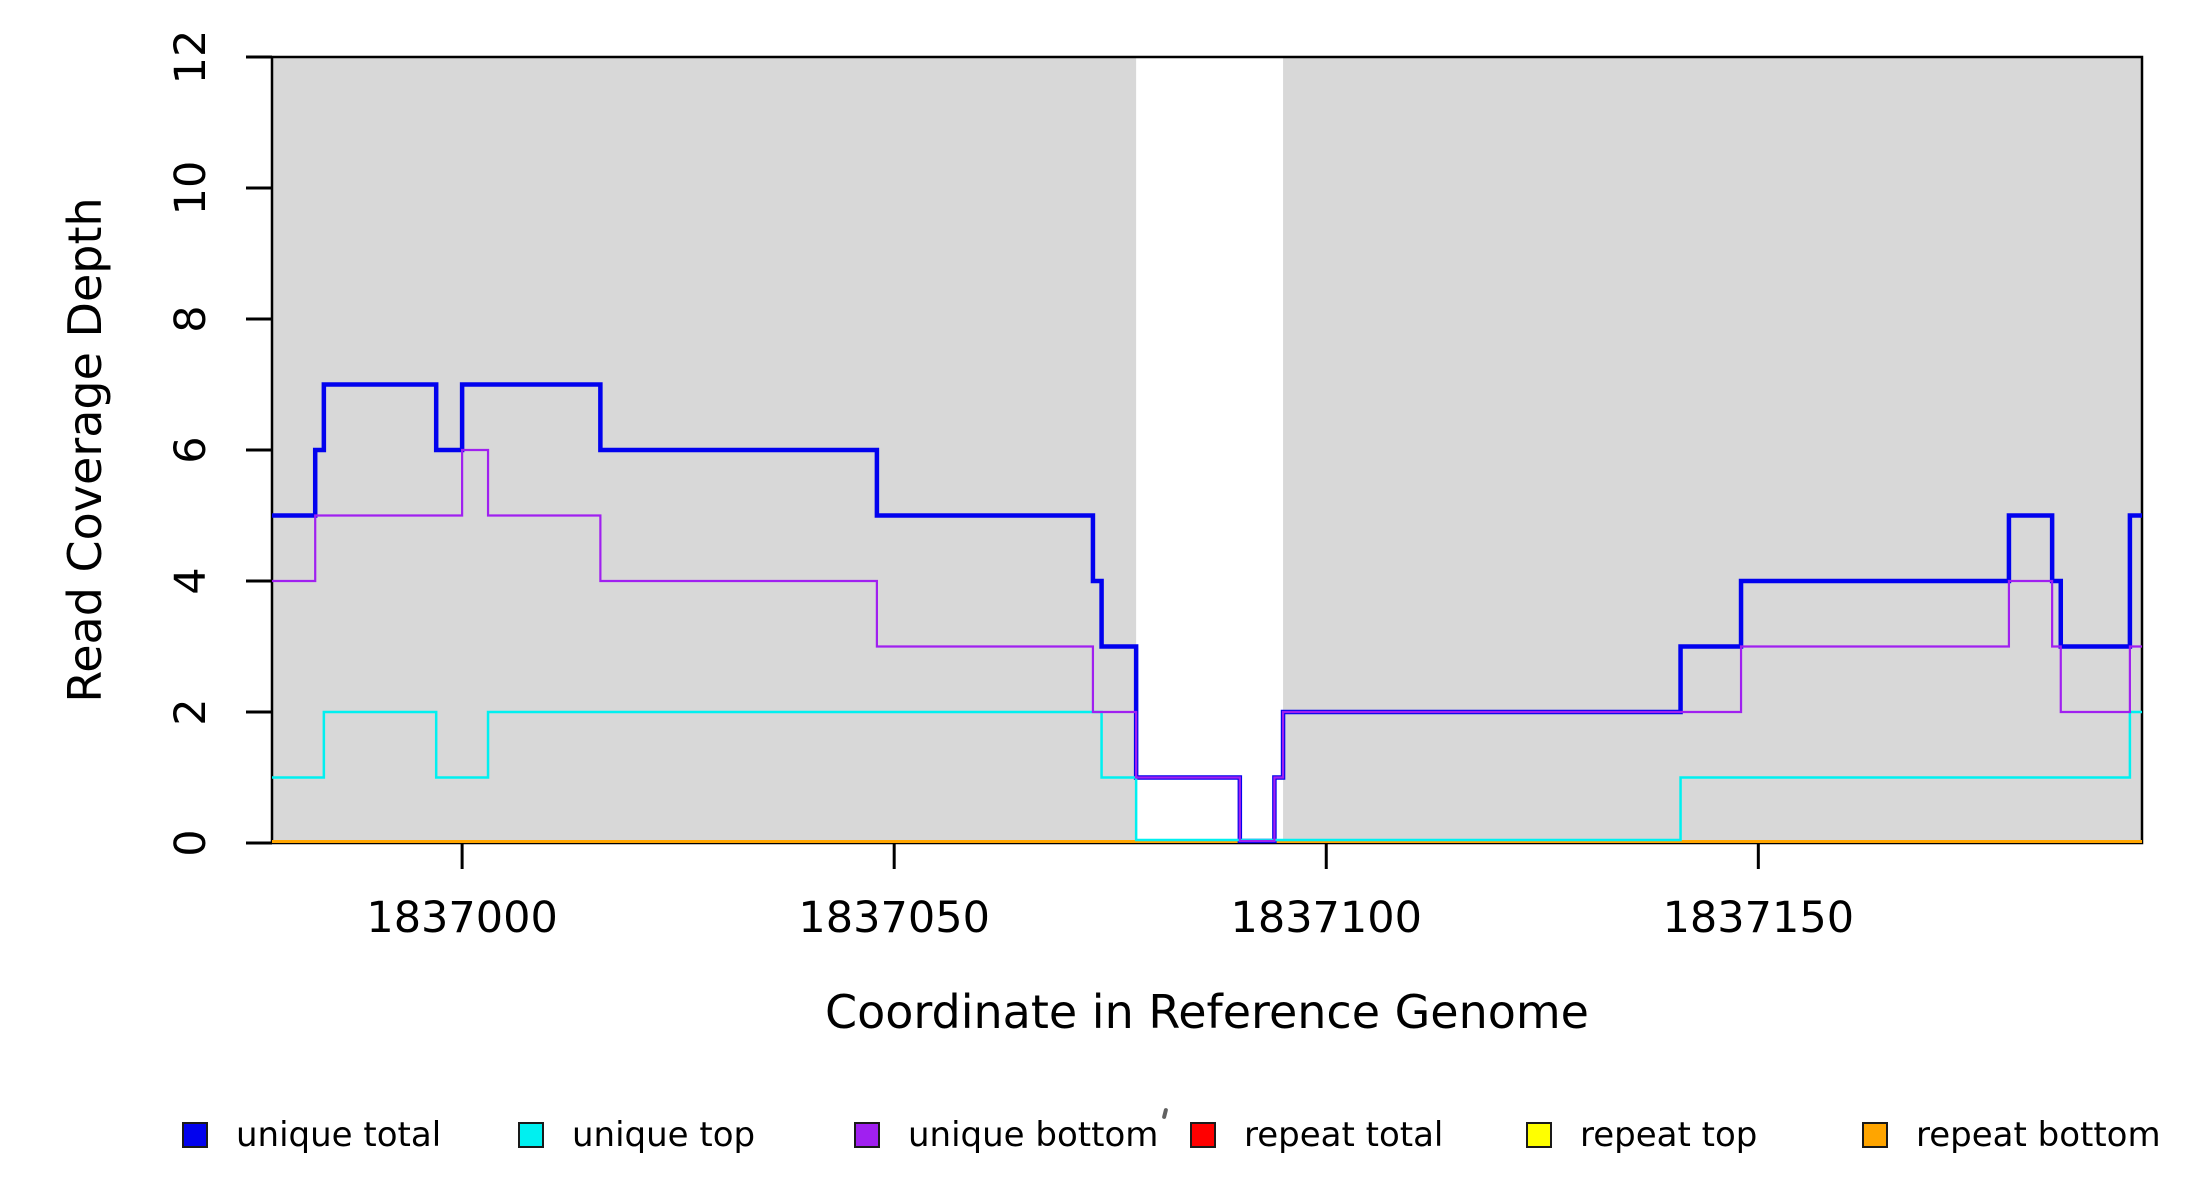 This screenshot has height=1200, width=2200. What do you see at coordinates (462, 918) in the screenshot?
I see `x-tick-label: 1837000` at bounding box center [462, 918].